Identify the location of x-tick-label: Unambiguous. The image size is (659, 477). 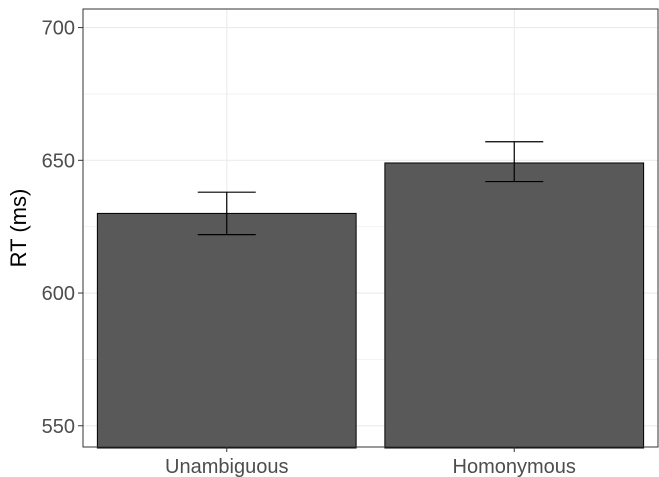
(226, 466).